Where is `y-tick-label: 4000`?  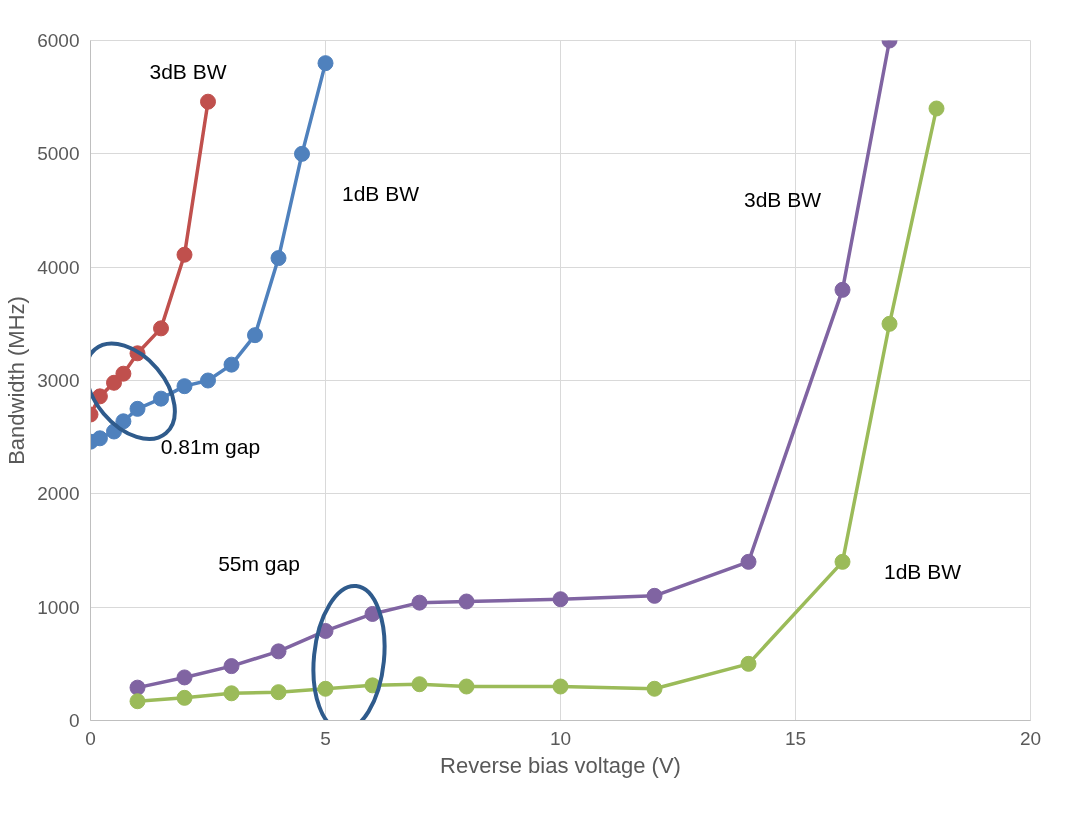 y-tick-label: 4000 is located at coordinates (58, 267).